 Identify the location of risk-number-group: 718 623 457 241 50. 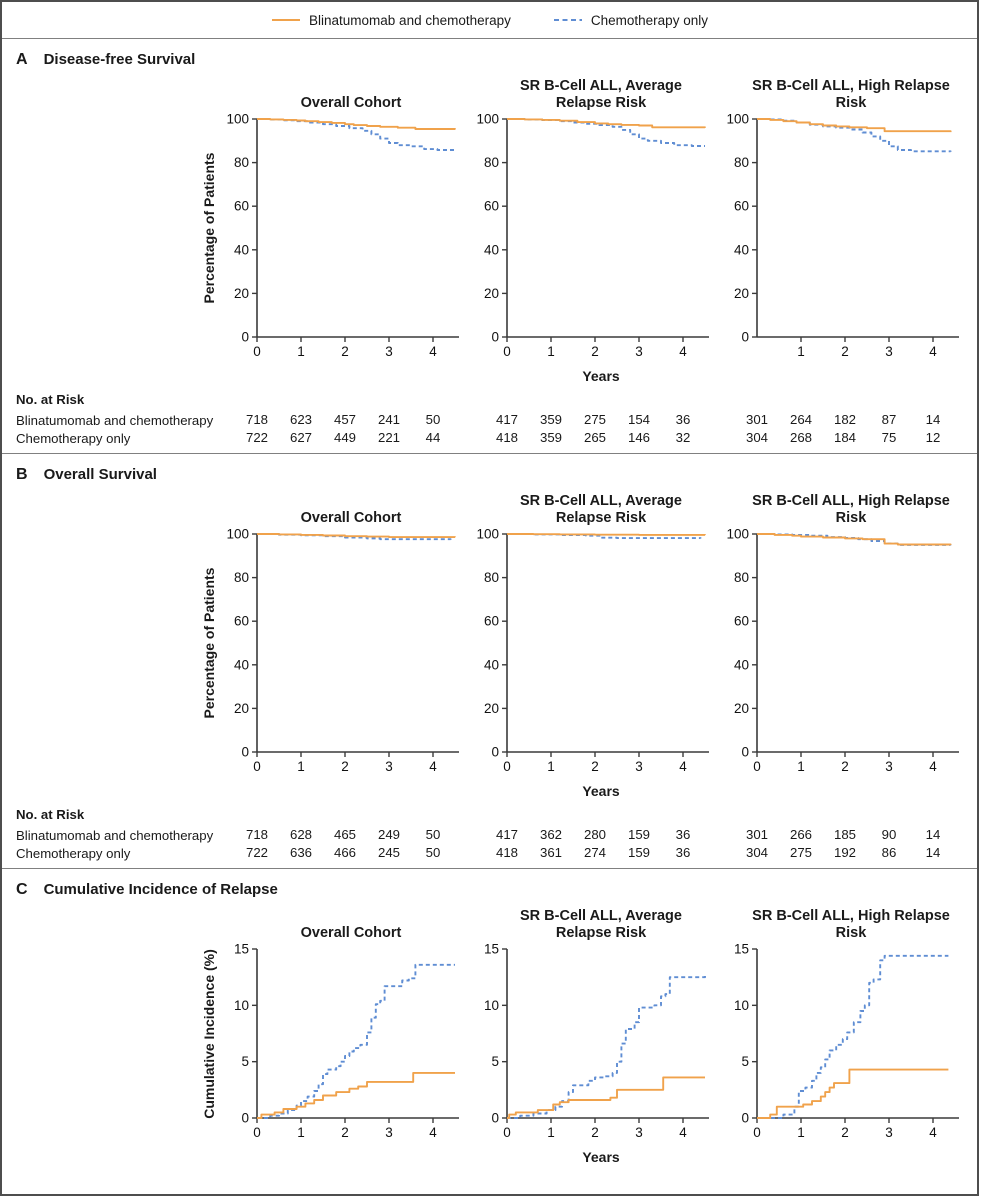
(344, 420).